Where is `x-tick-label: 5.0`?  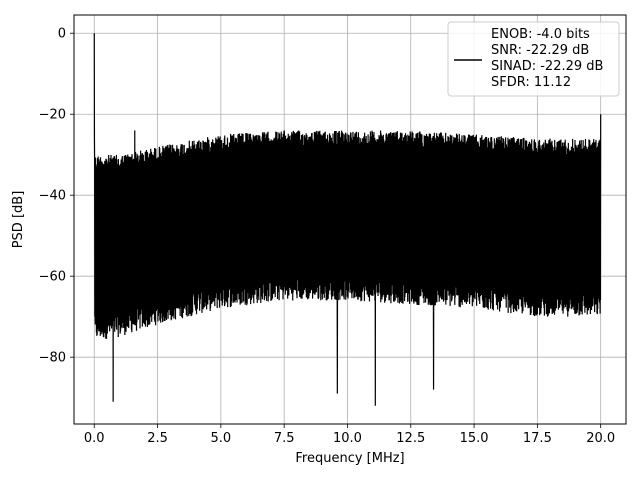
x-tick-label: 5.0 is located at coordinates (221, 438).